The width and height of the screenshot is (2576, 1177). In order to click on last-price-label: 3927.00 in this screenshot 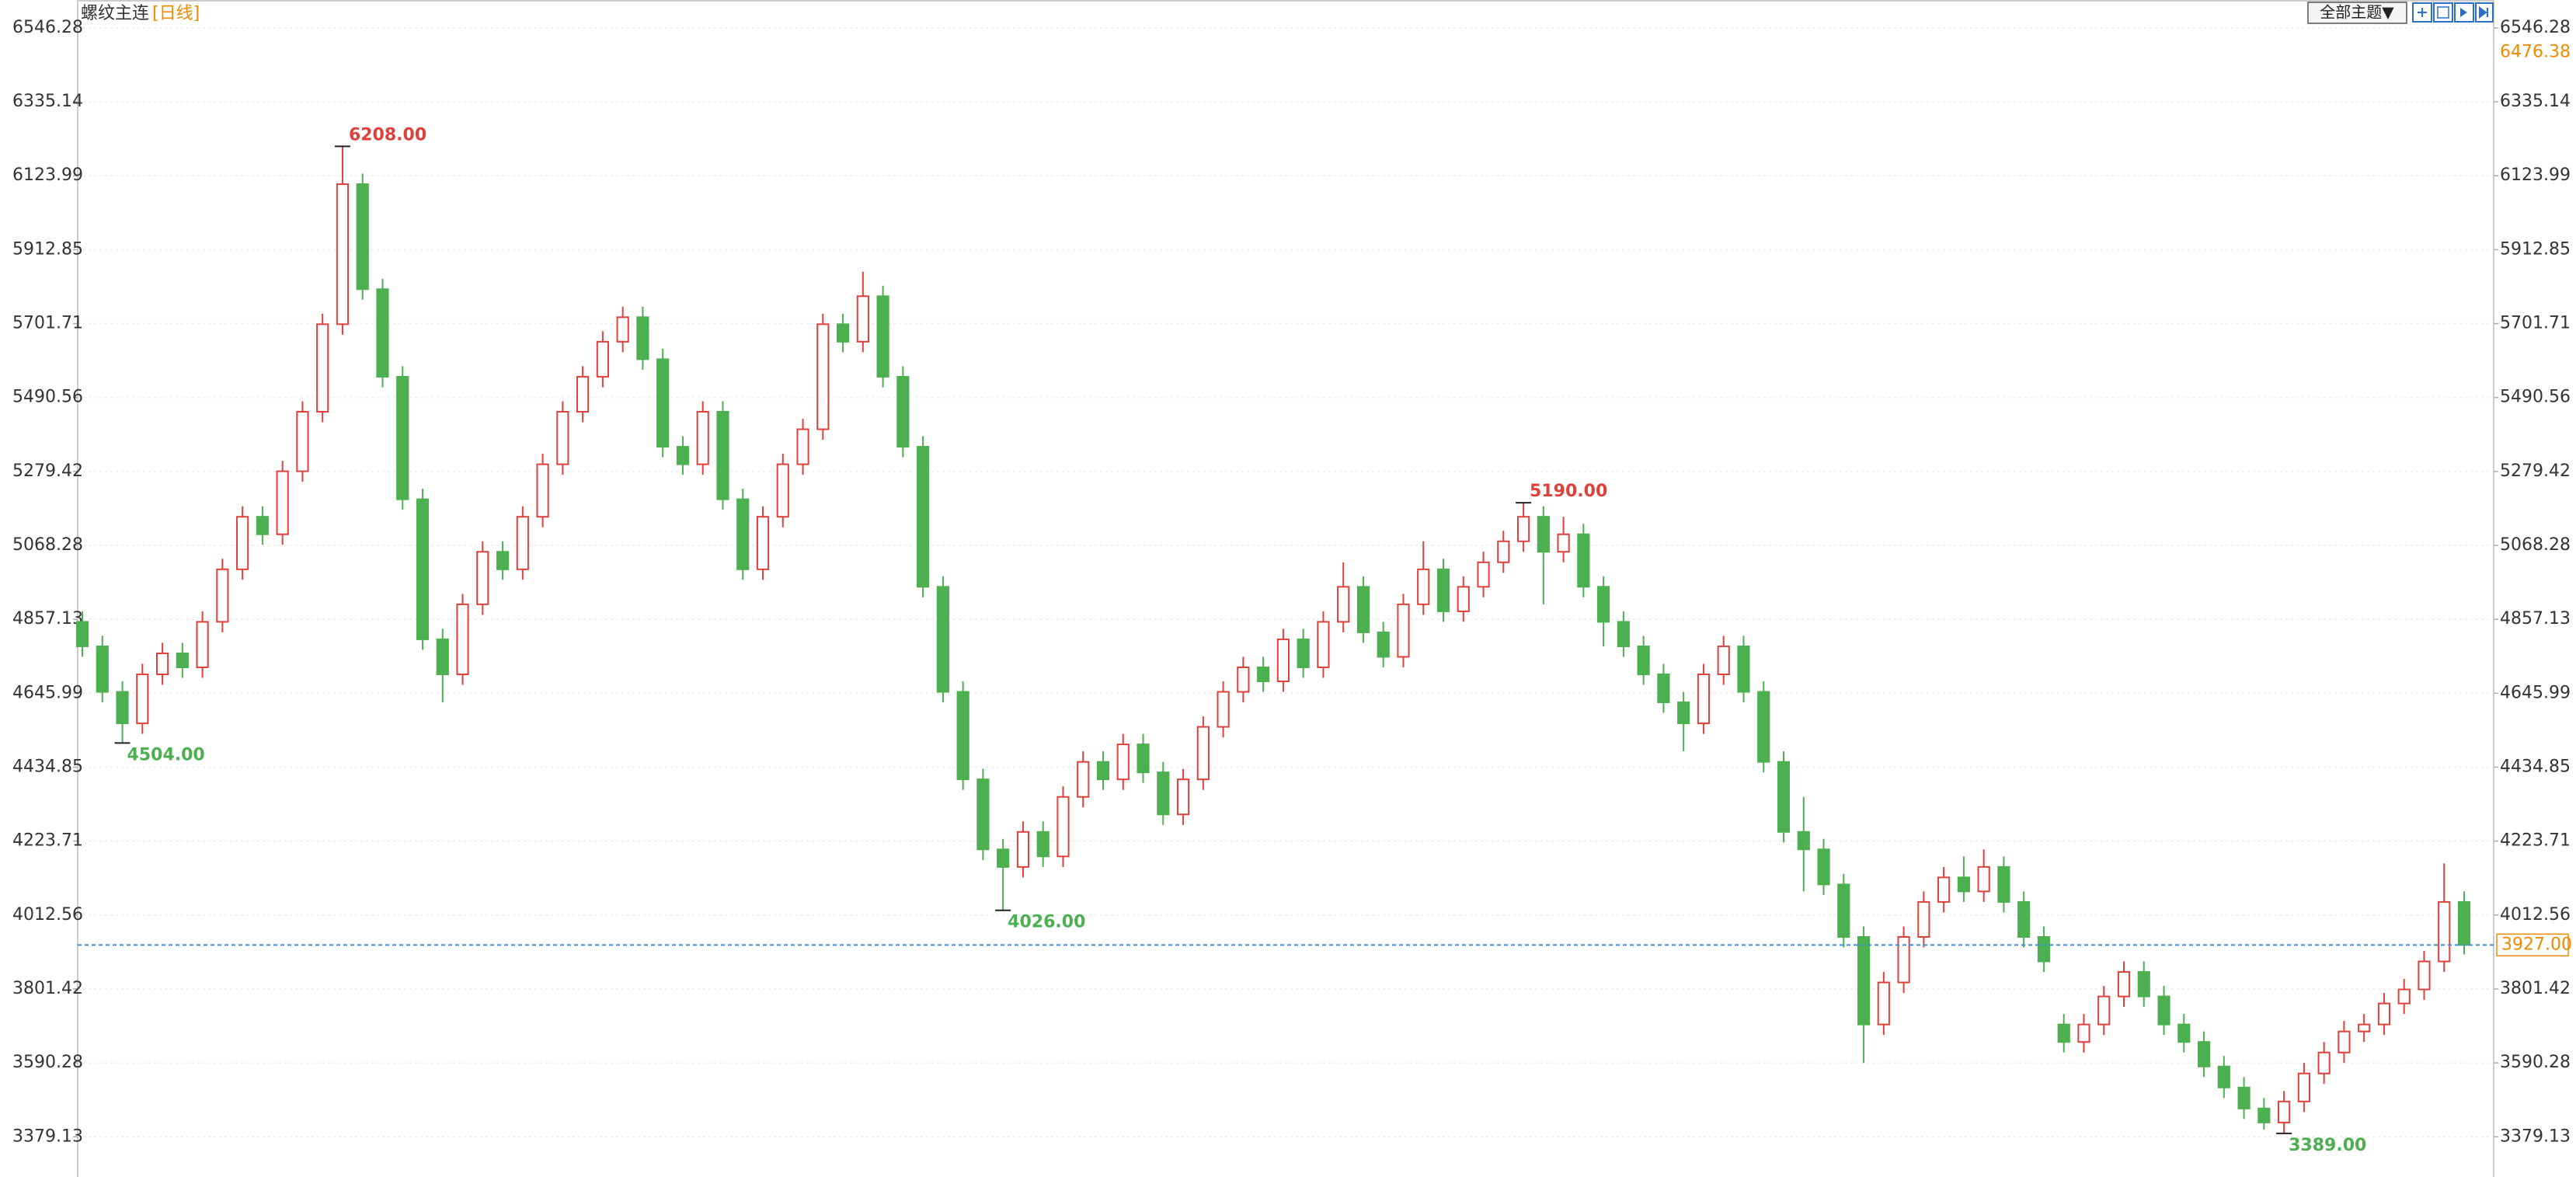, I will do `click(2537, 944)`.